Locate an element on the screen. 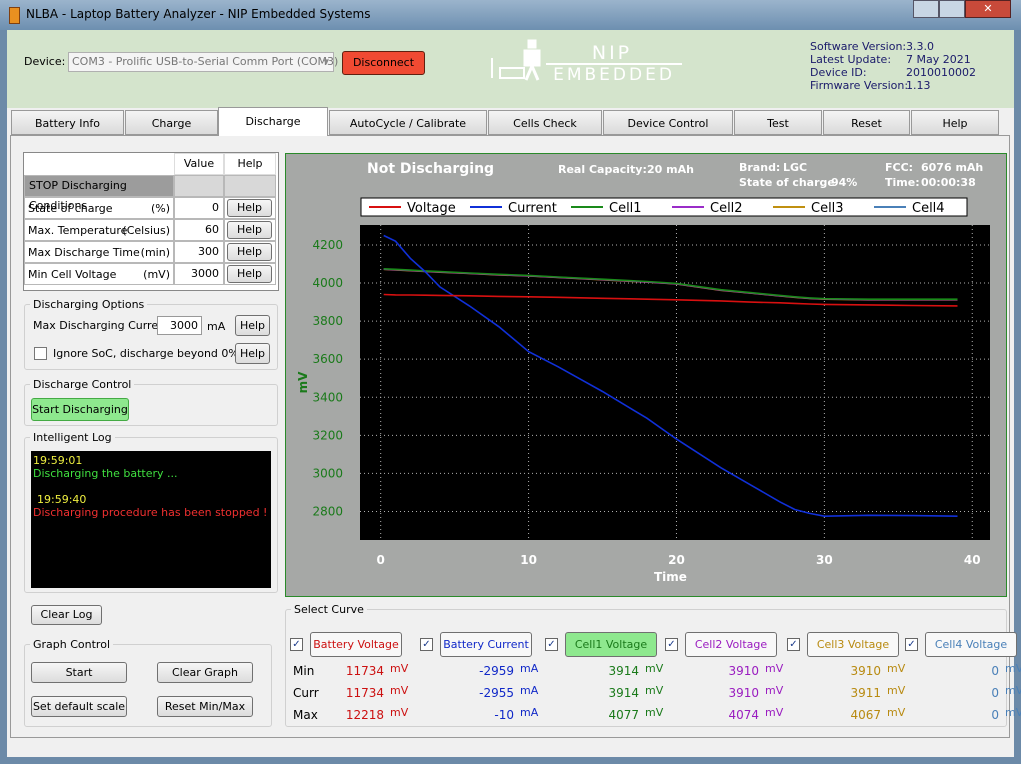 This screenshot has width=1021, height=764. options-group: Discharging Options is located at coordinates (151, 334).